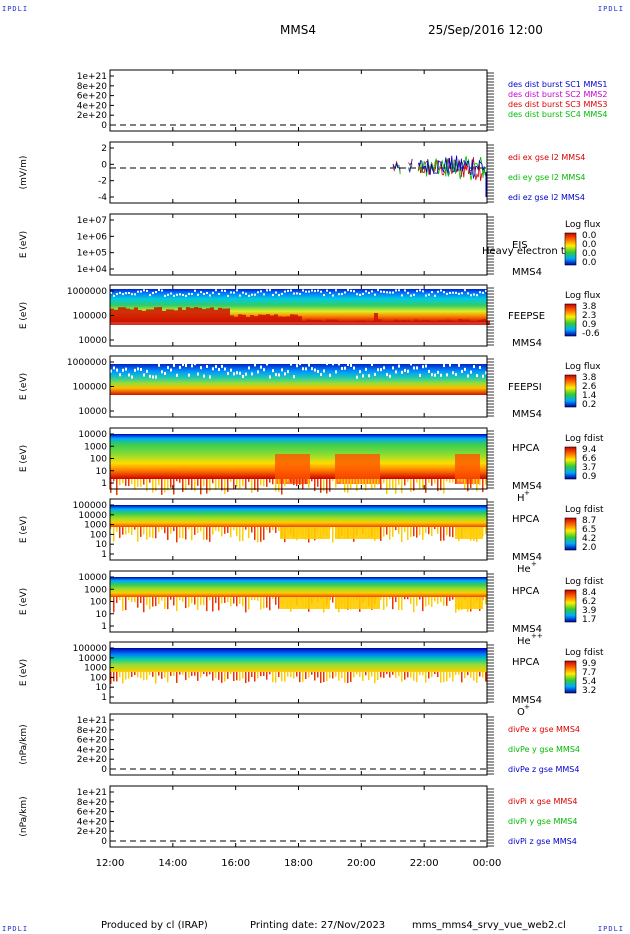 The image size is (630, 934). I want to click on hpca_h-y-tick-label: 100, so click(98, 460).